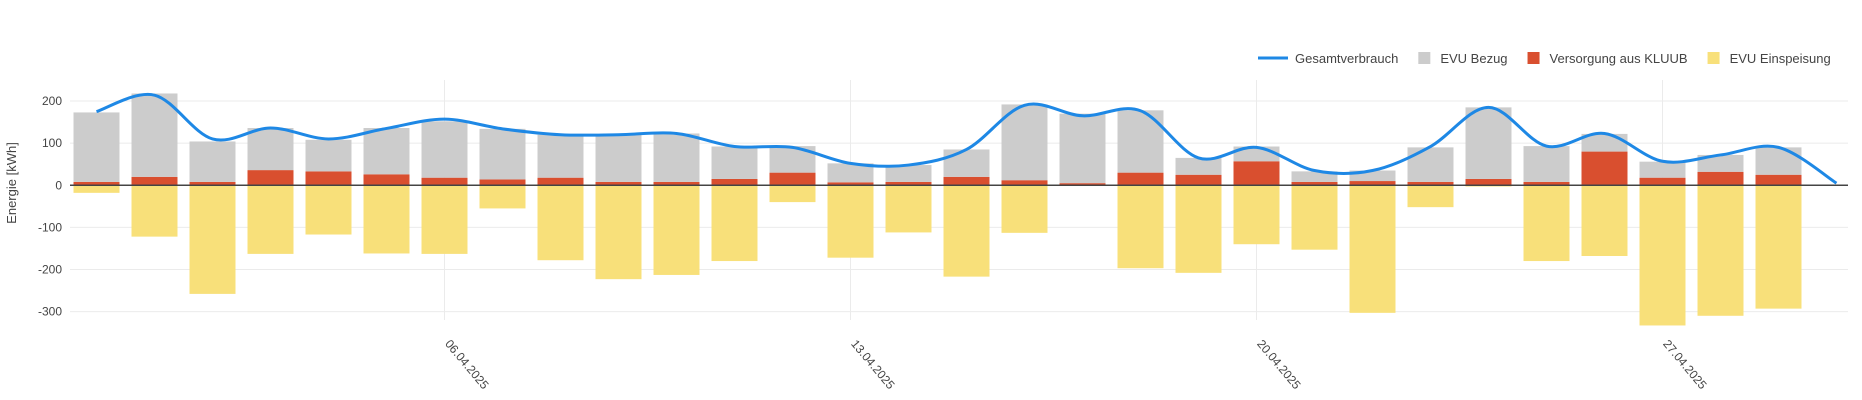 The image size is (1862, 400). Describe the element at coordinates (50, 206) in the screenshot. I see `y-axis-ticks: 200 100 0 -100 -200 -300` at that location.